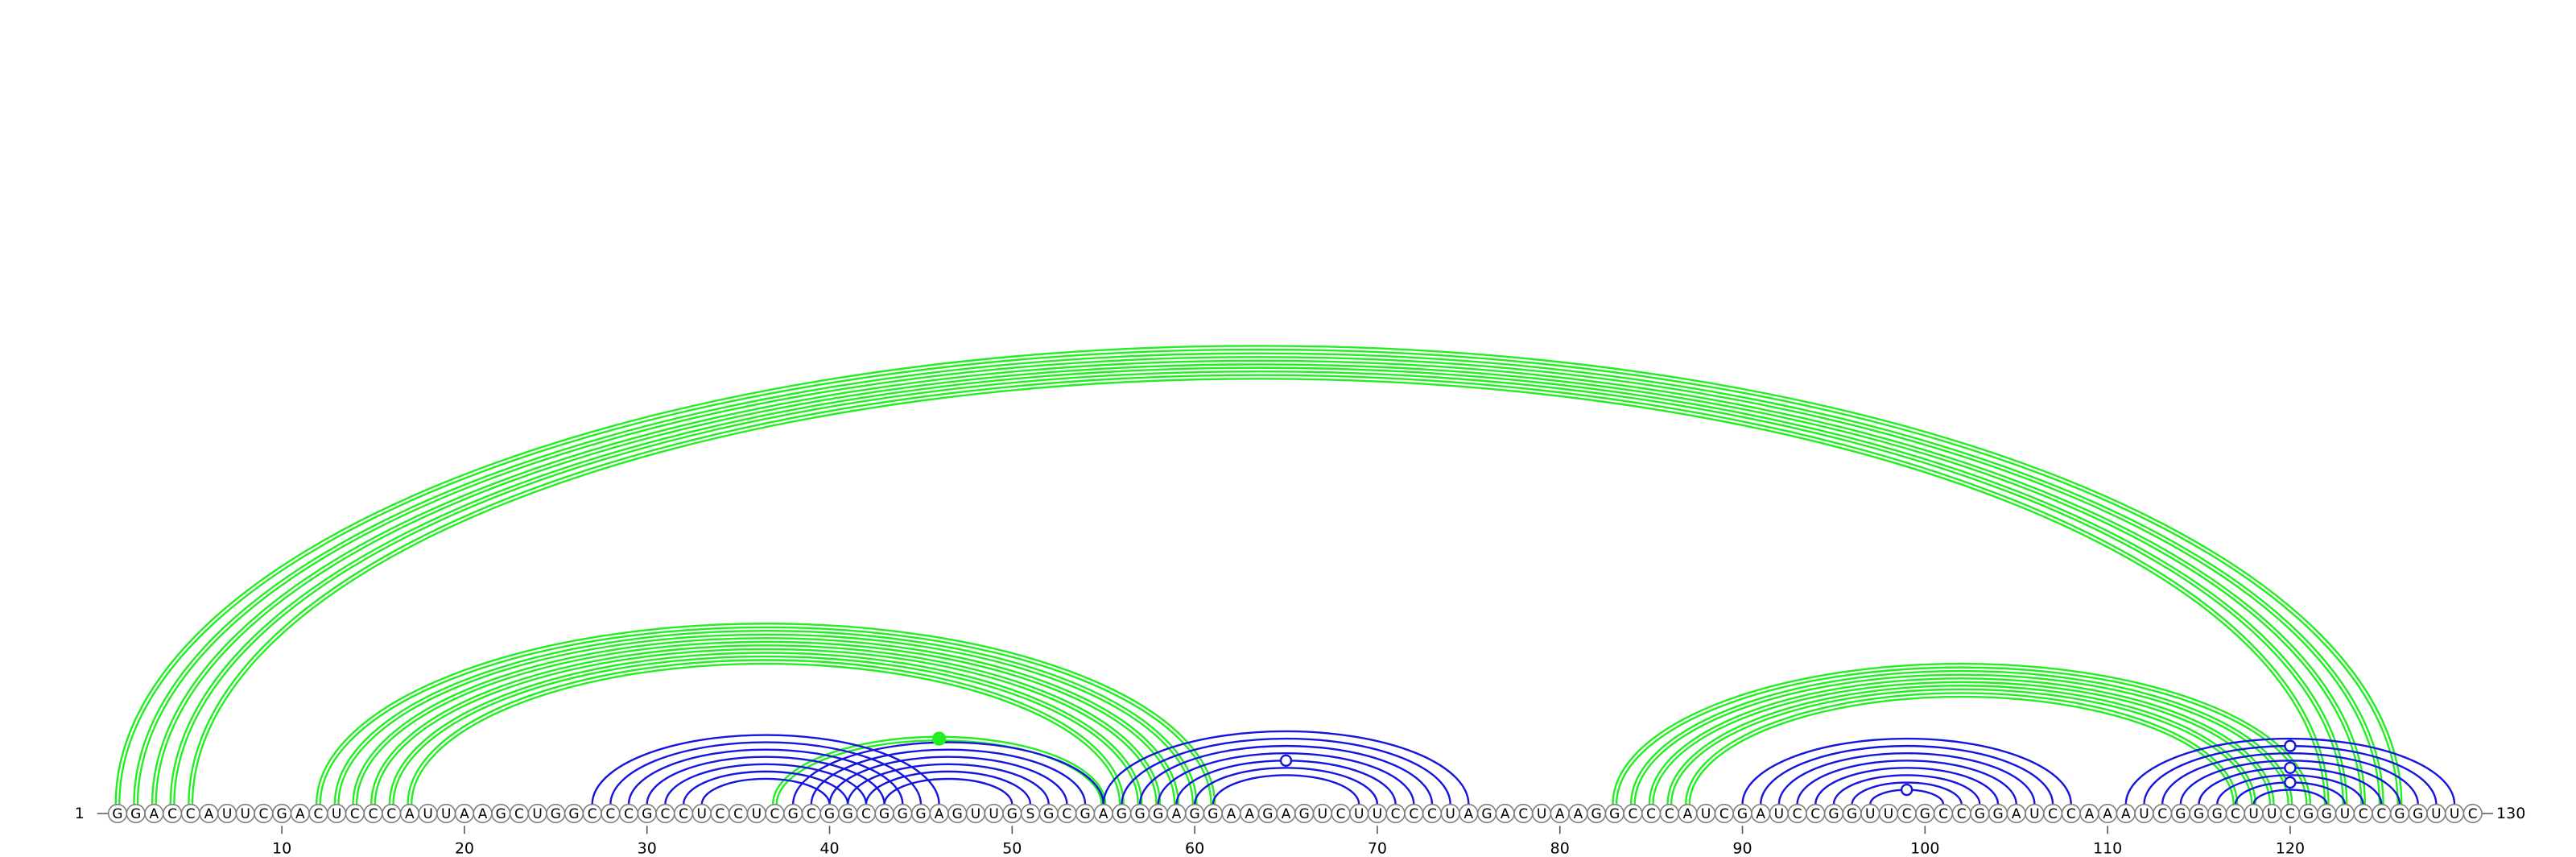  I want to click on nucleotide-letter: S, so click(1030, 814).